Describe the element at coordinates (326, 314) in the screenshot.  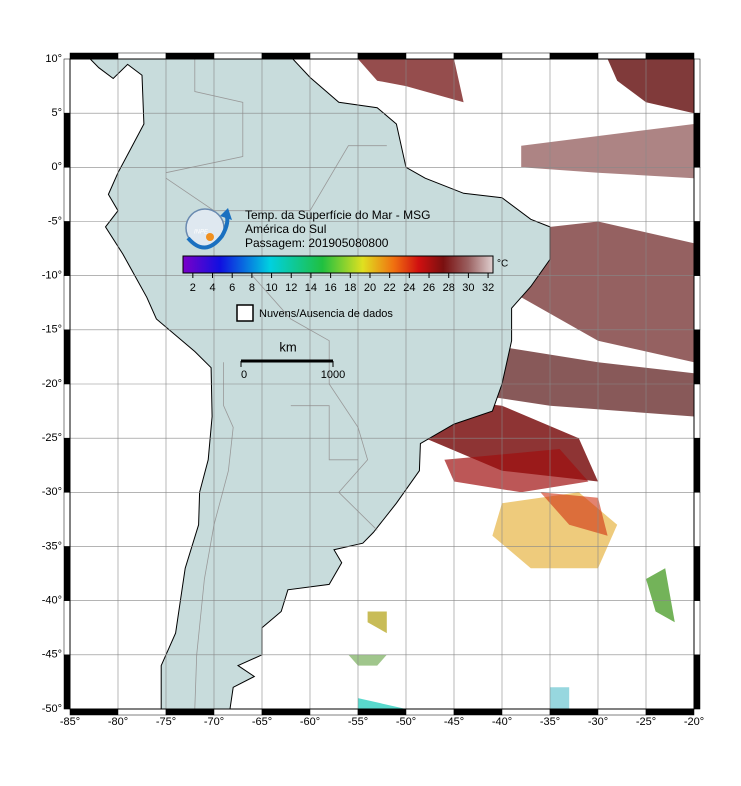
I see `no-data-label: Nuvens/Ausencia de dados` at that location.